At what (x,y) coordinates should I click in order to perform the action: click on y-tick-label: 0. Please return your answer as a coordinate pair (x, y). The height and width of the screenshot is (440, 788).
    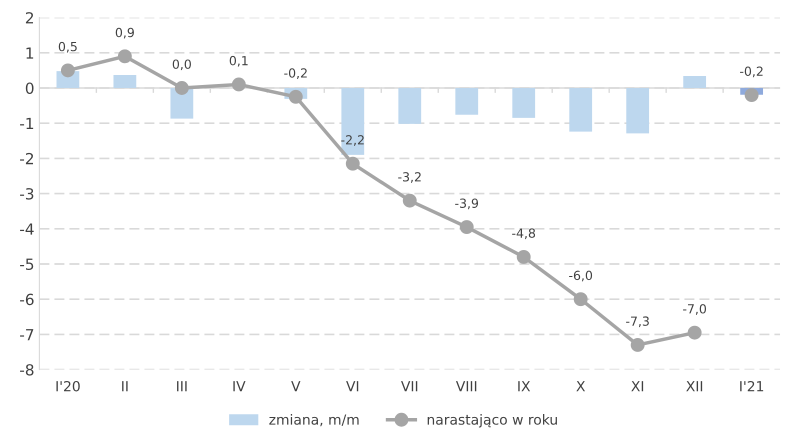
    Looking at the image, I should click on (30, 88).